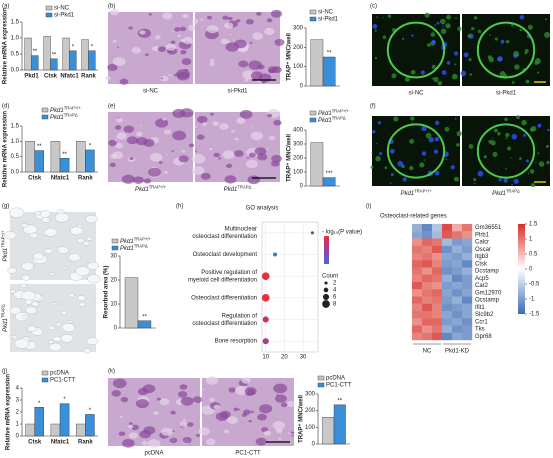  Describe the element at coordinates (480, 330) in the screenshot. I see `row-label: Tks` at that location.